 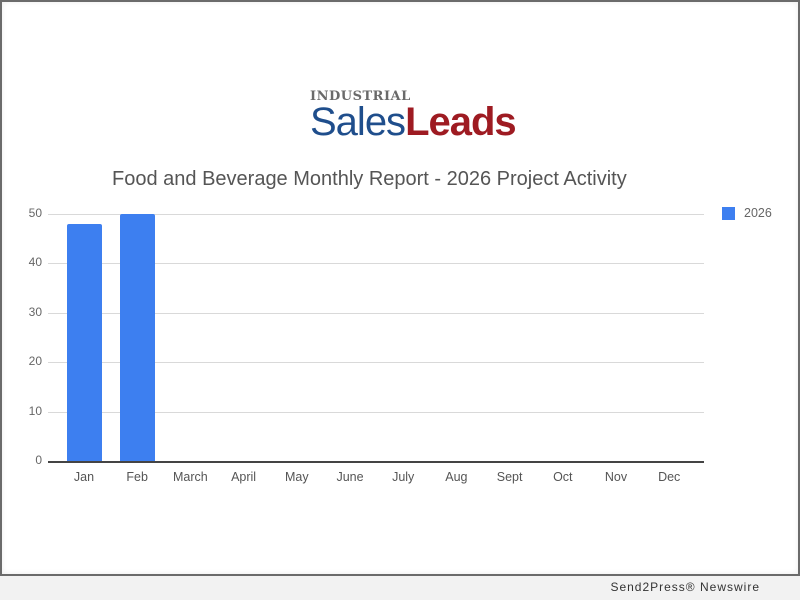 What do you see at coordinates (84, 342) in the screenshot?
I see `bar-jan` at bounding box center [84, 342].